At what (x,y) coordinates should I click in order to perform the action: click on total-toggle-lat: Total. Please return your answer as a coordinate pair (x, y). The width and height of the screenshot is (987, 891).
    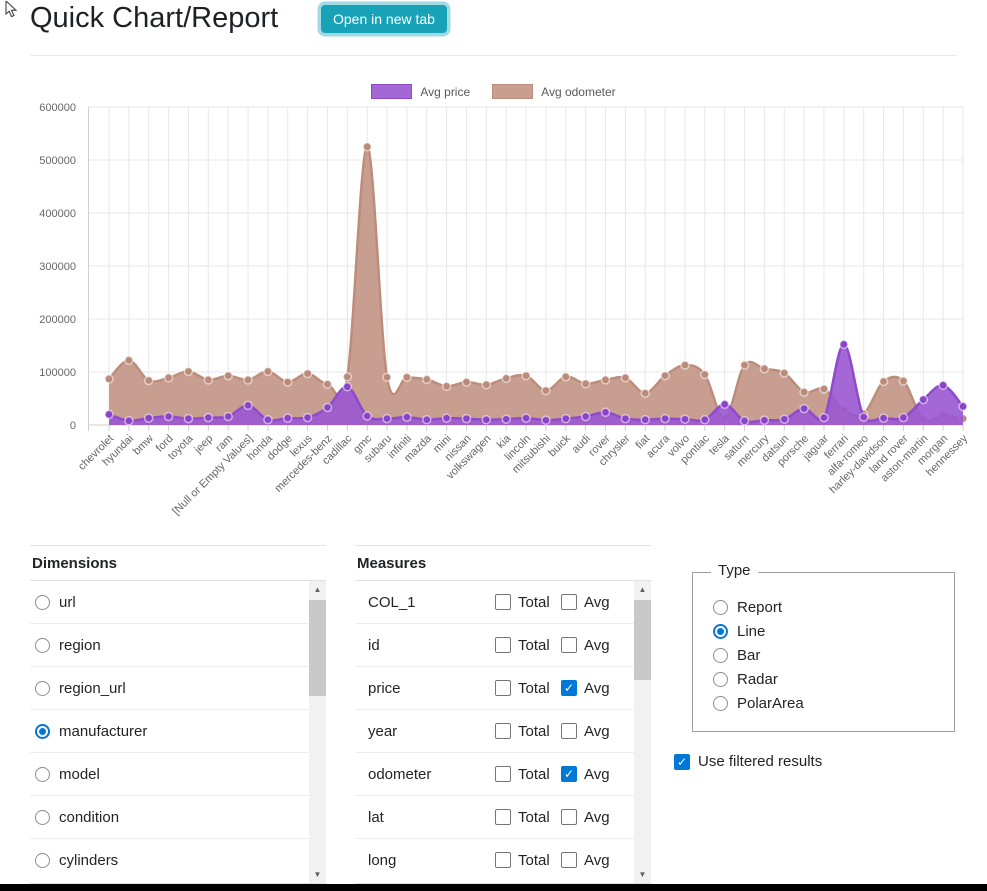
    Looking at the image, I should click on (522, 817).